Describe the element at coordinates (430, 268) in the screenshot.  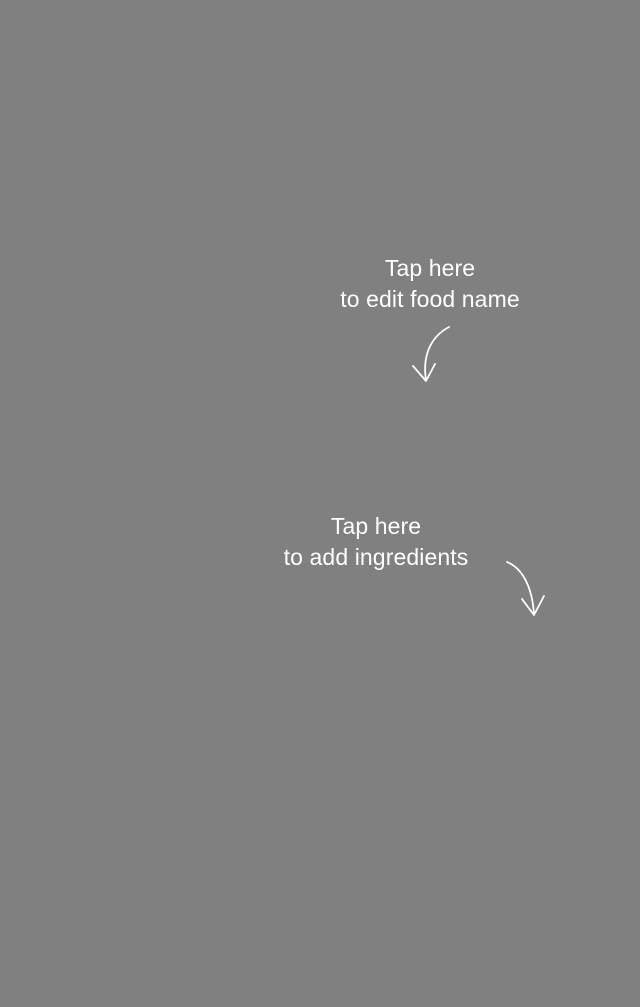
I see `hint-edit-food-name-line1: Tap here` at that location.